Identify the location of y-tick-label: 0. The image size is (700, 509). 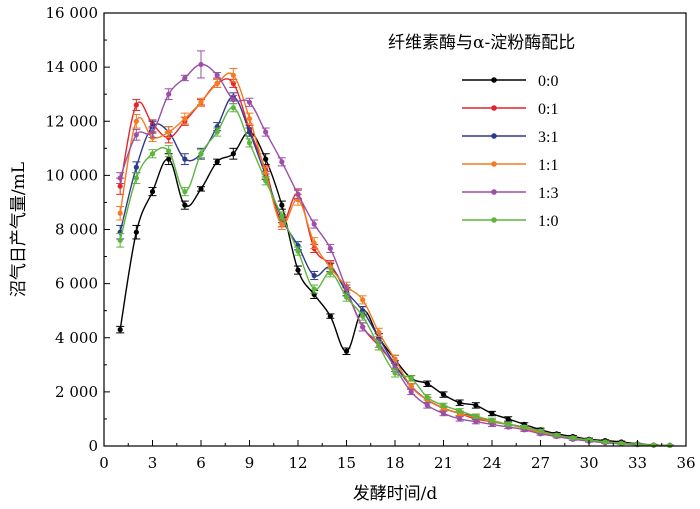
(93, 446).